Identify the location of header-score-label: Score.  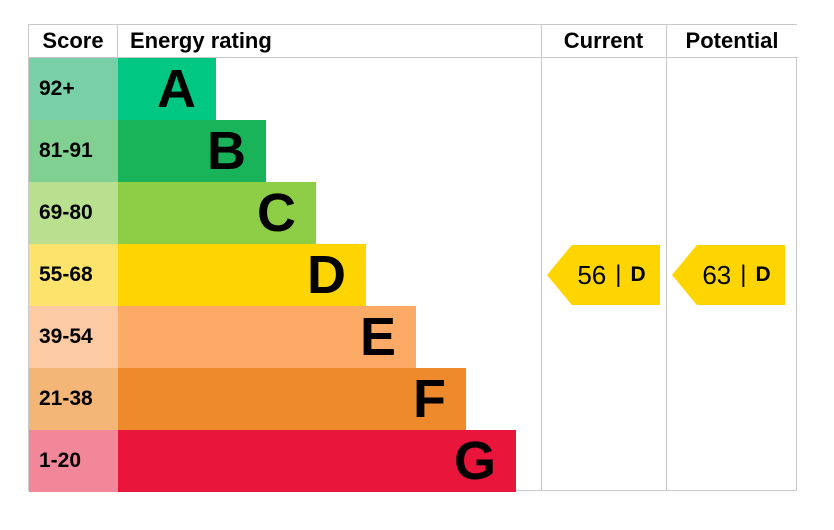
(73, 40).